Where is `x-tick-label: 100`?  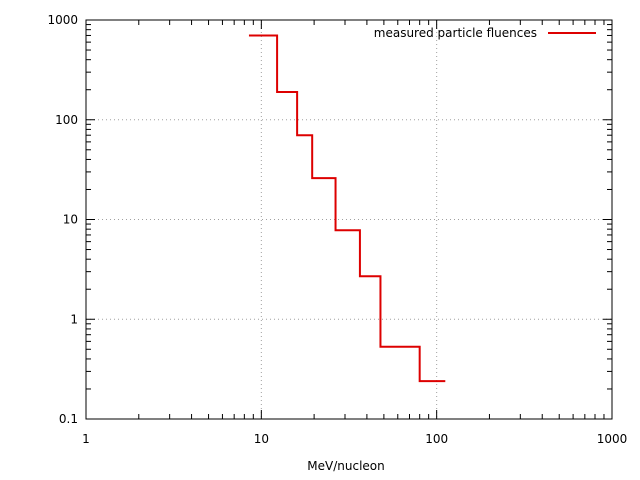
x-tick-label: 100 is located at coordinates (436, 439).